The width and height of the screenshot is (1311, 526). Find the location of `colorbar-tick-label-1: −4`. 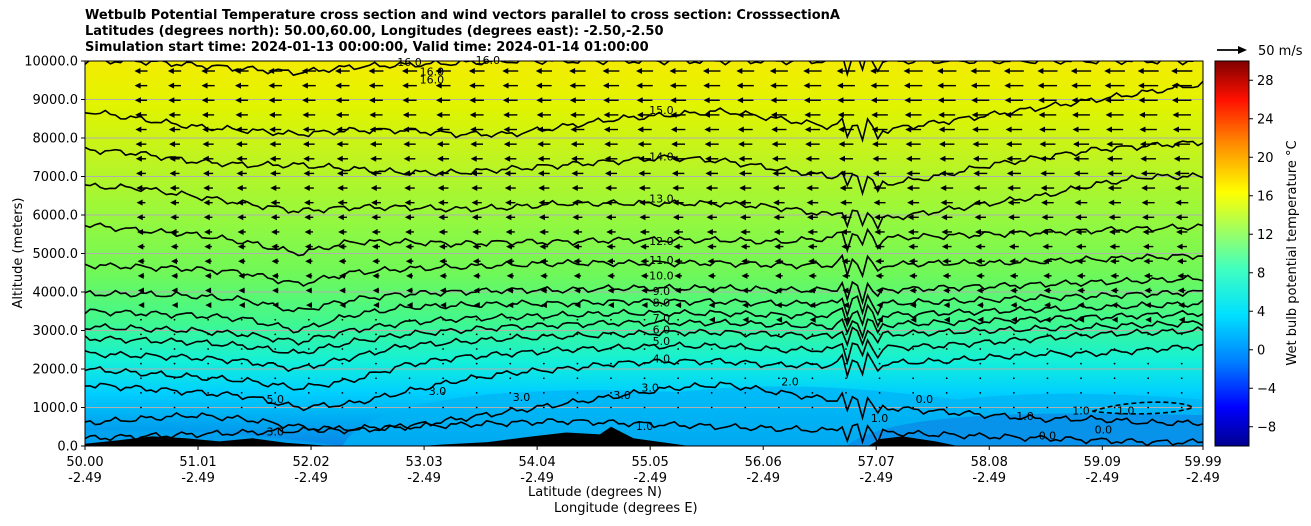

colorbar-tick-label-1: −4 is located at coordinates (1266, 389).